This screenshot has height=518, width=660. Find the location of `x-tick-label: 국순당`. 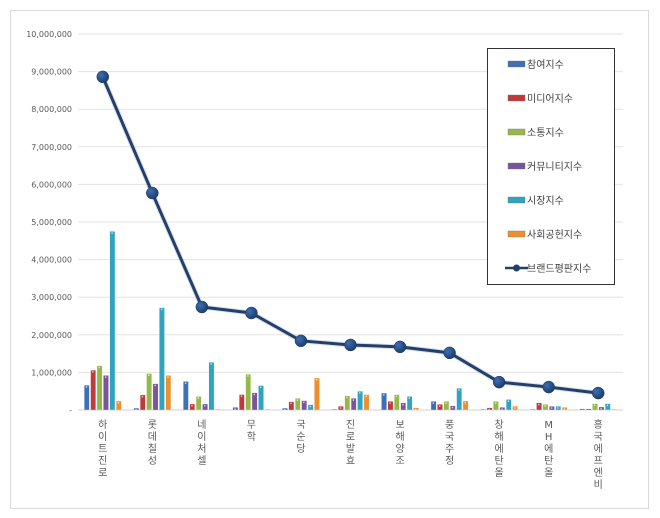

x-tick-label: 국순당 is located at coordinates (300, 437).